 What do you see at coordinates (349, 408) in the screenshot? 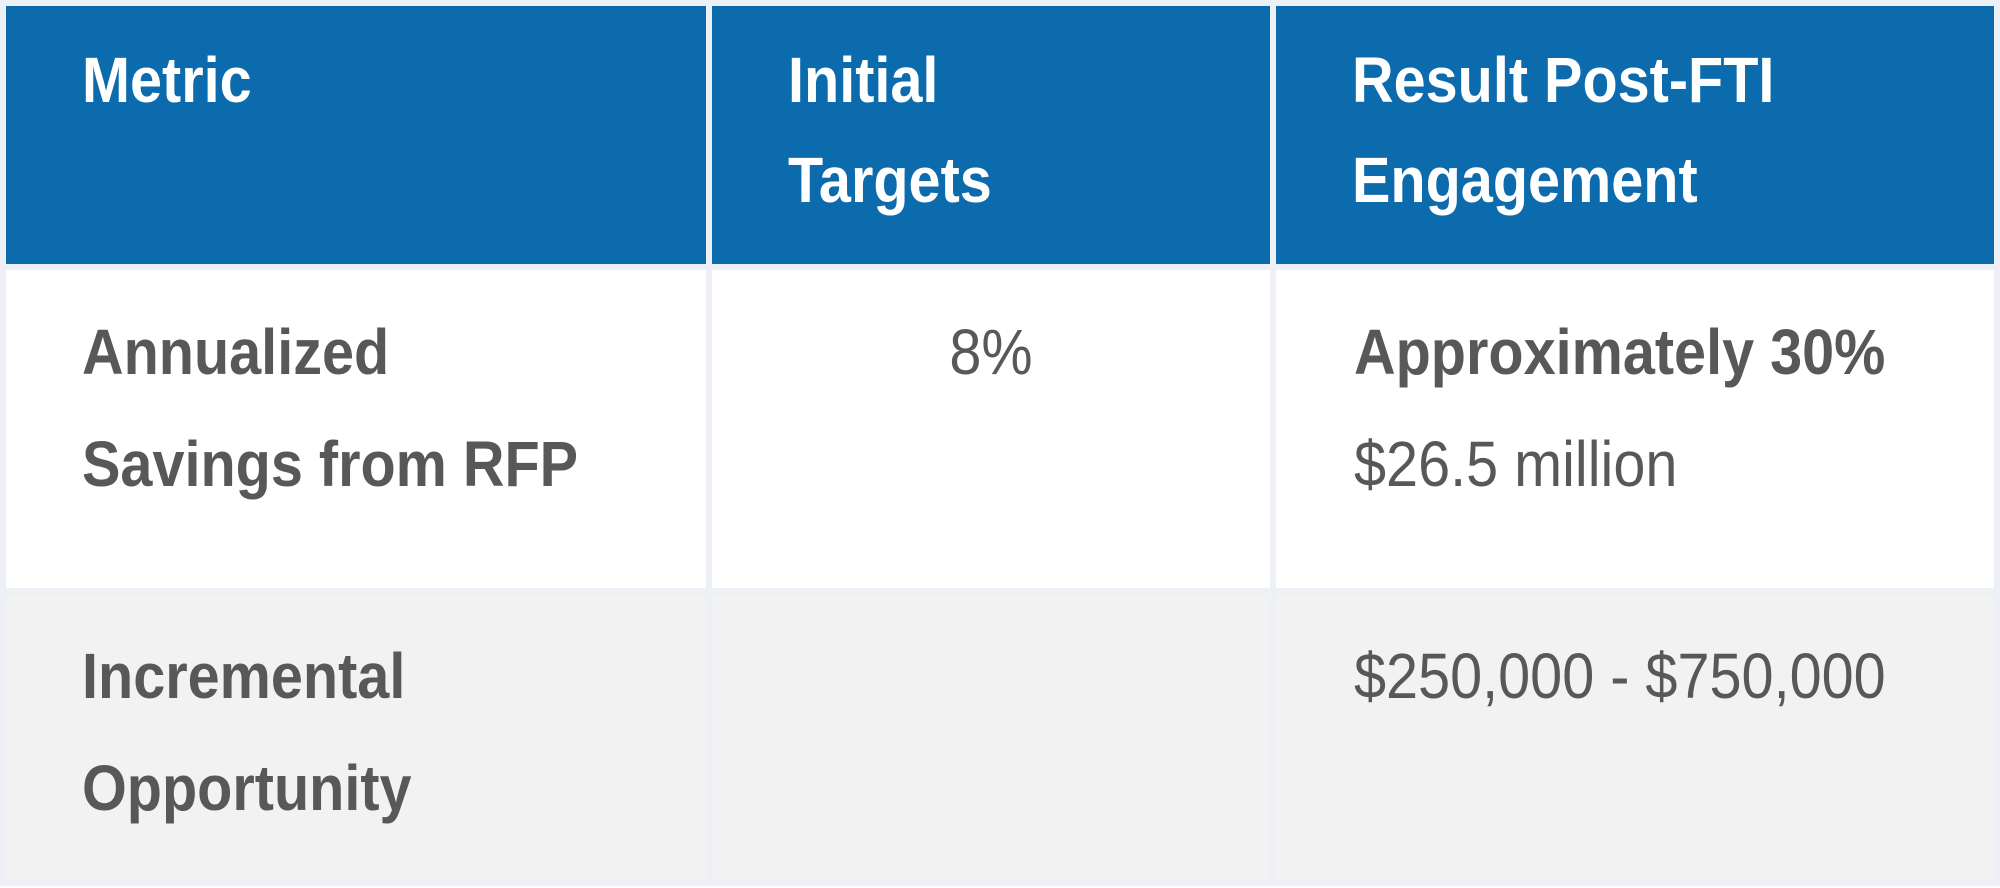
I see `metric-annualized-savings-text: Annualized Savings from RFP` at bounding box center [349, 408].